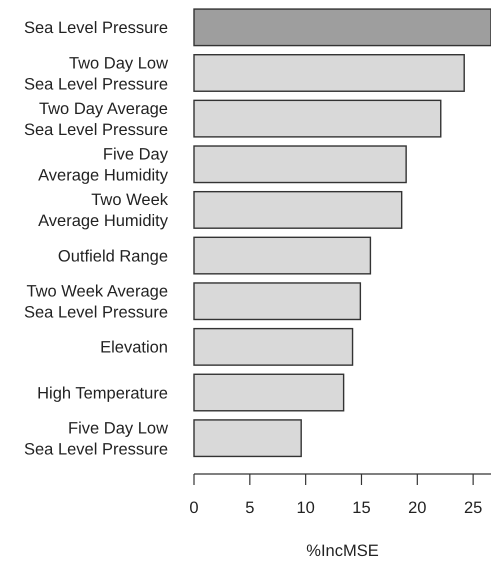 This screenshot has width=491, height=561. Describe the element at coordinates (96, 438) in the screenshot. I see `y-tick-label: Five Day Low Sea Level Pressure` at that location.